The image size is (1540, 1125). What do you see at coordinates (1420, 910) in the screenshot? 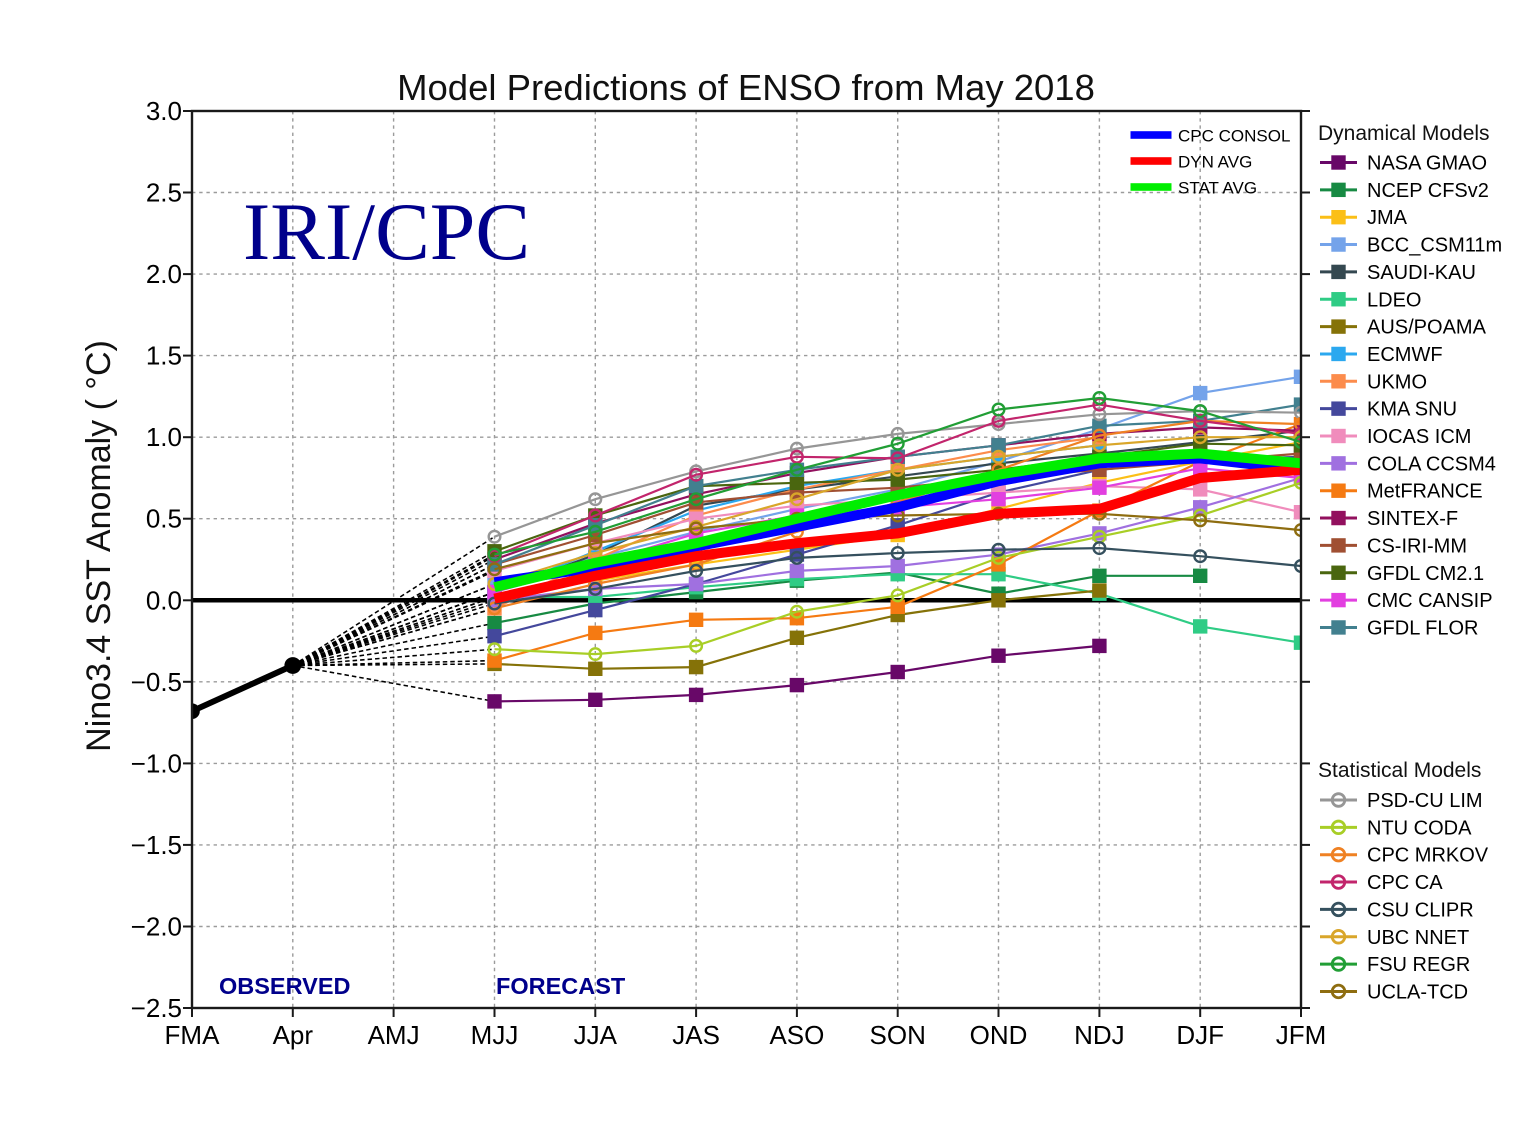
I see `svg-text: CSU CLIPR` at bounding box center [1420, 910].